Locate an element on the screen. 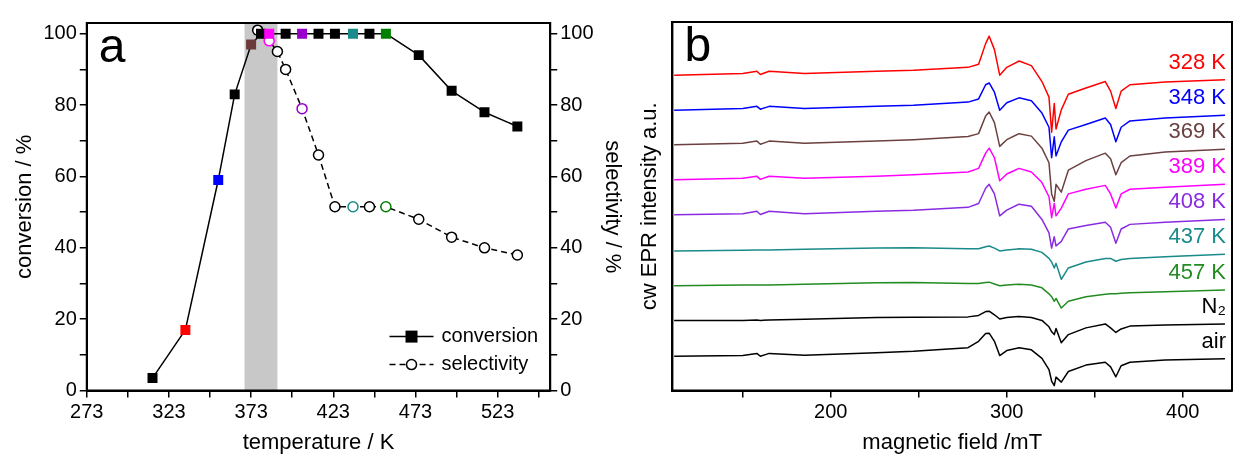 This screenshot has width=1248, height=466. series-label: 457 K is located at coordinates (1197, 272).